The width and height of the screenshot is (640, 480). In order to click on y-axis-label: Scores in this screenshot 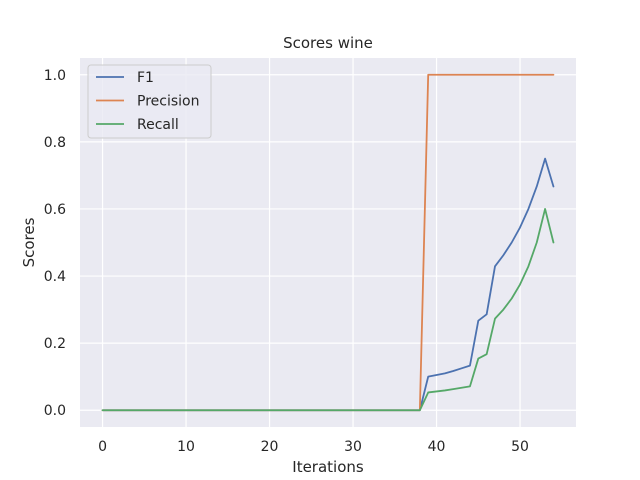, I will do `click(29, 242)`.